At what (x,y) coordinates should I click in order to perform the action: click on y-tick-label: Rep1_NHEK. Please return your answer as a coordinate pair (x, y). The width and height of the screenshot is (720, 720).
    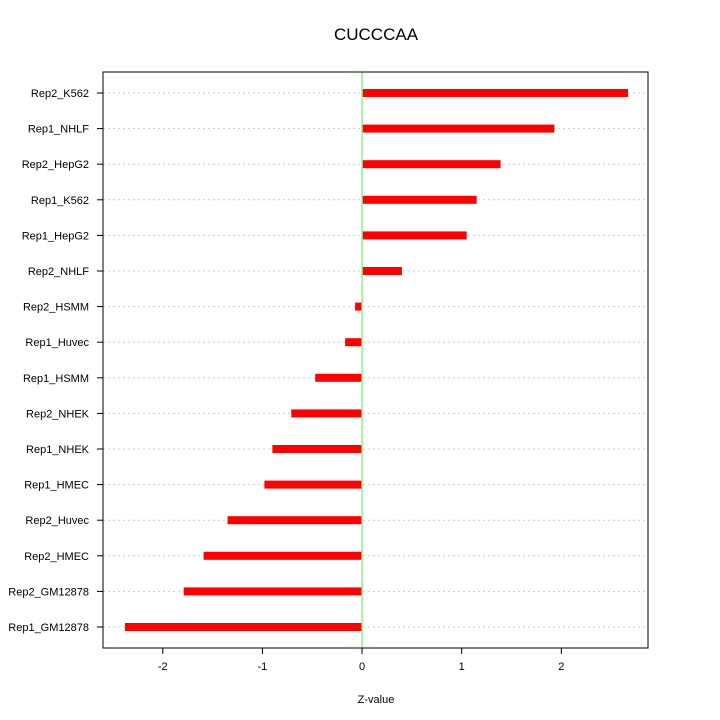
    Looking at the image, I should click on (58, 450).